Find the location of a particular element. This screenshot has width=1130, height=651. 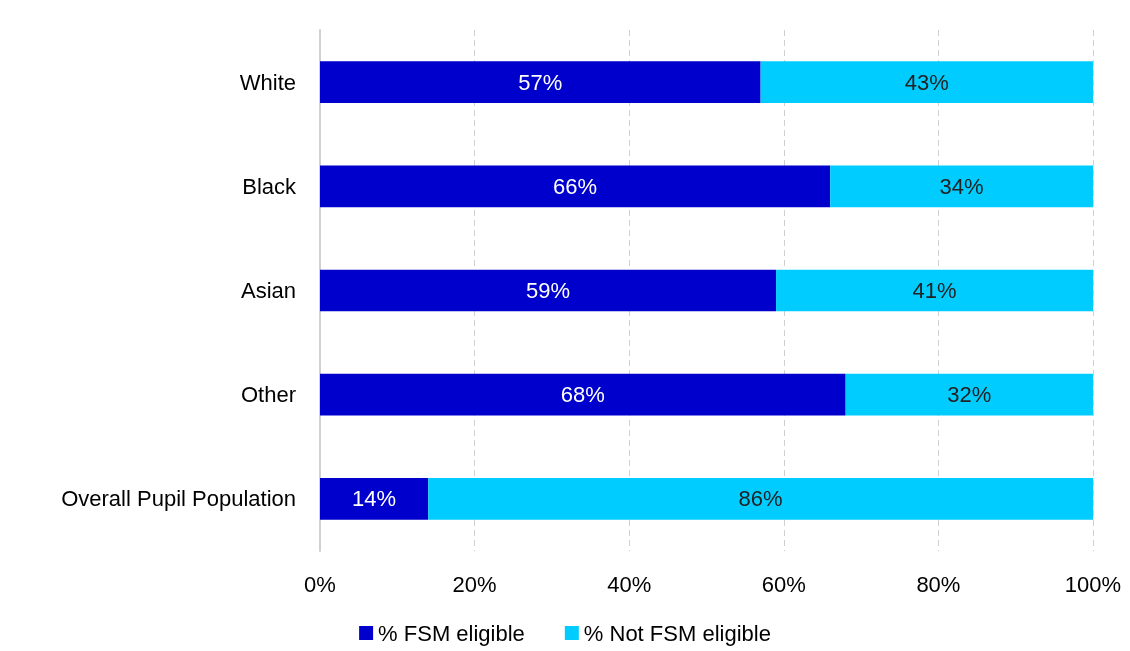

data-label: 43% is located at coordinates (926, 82).